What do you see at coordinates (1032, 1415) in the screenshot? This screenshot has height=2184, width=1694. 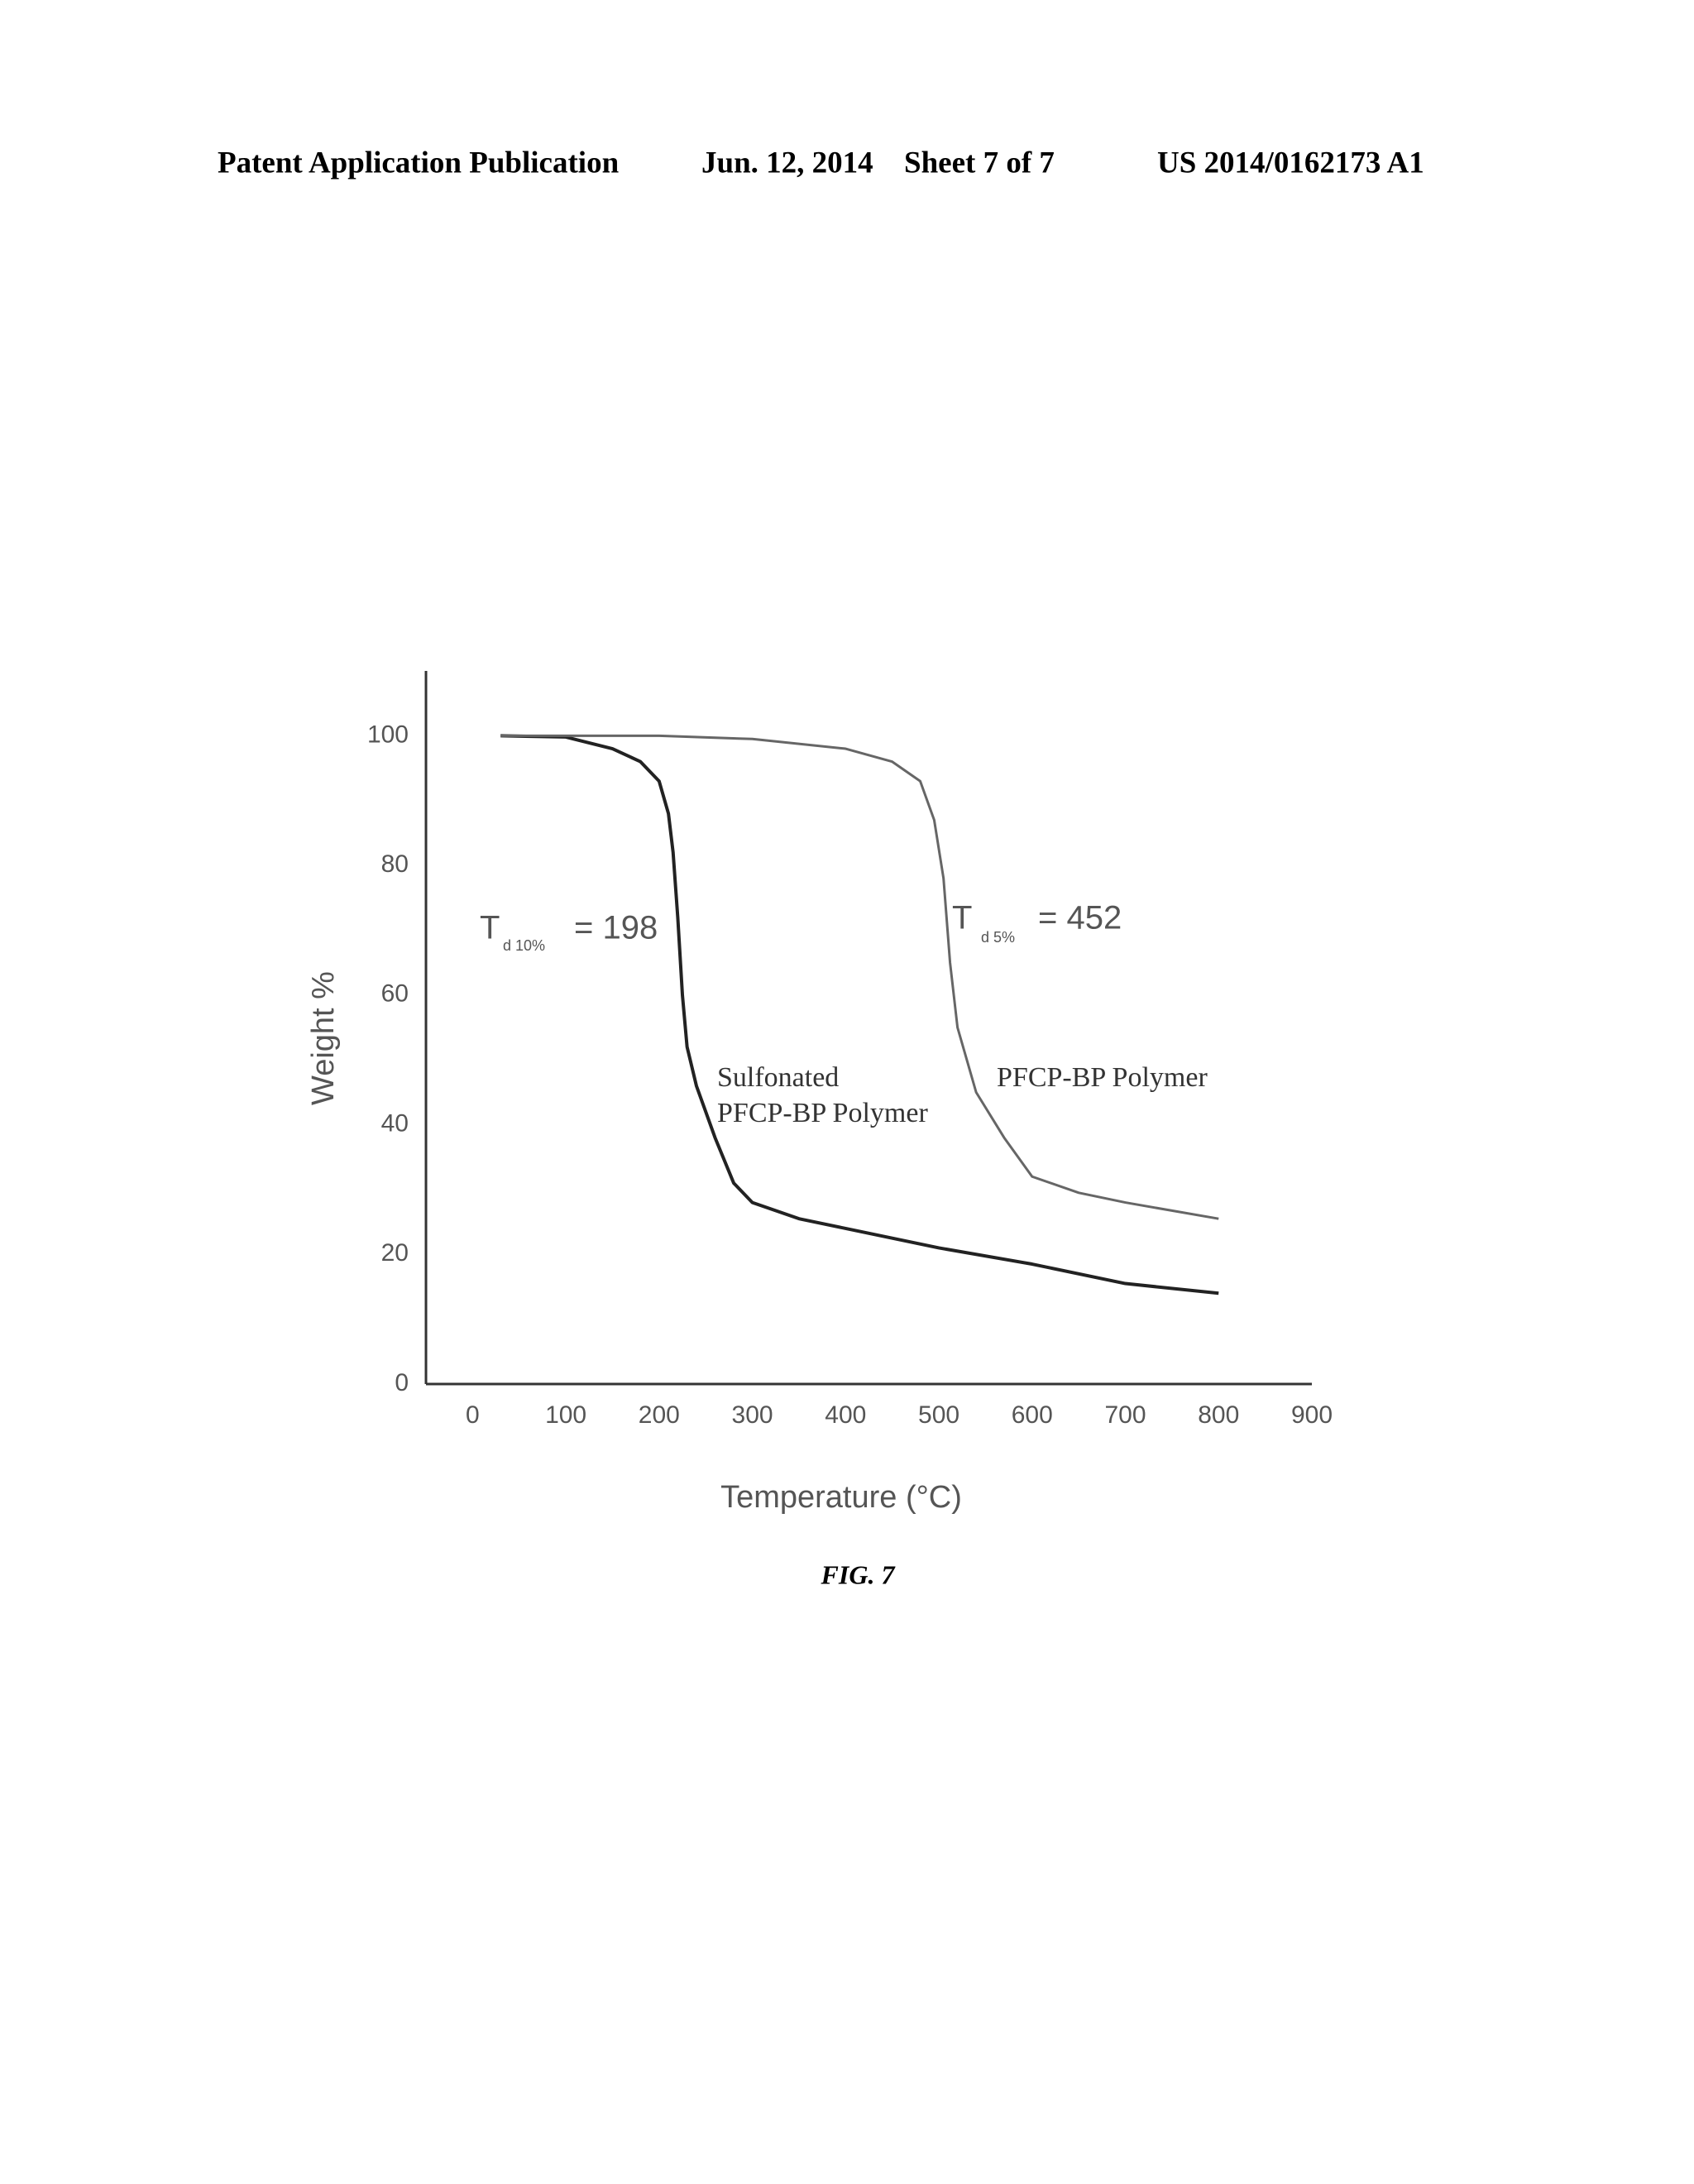 I see `x-tick-label: 600` at bounding box center [1032, 1415].